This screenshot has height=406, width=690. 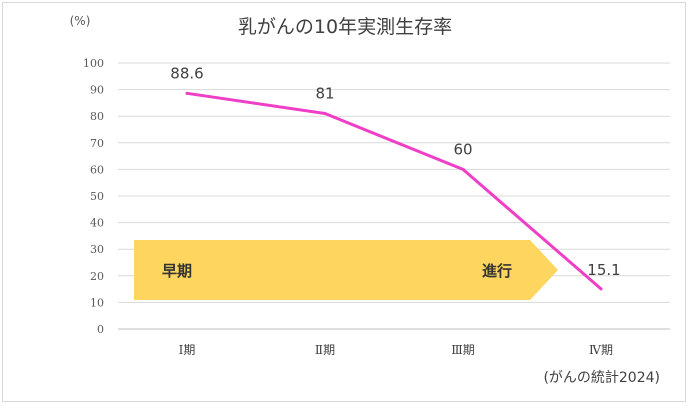 I want to click on y-tick-label: 30, so click(x=97, y=249).